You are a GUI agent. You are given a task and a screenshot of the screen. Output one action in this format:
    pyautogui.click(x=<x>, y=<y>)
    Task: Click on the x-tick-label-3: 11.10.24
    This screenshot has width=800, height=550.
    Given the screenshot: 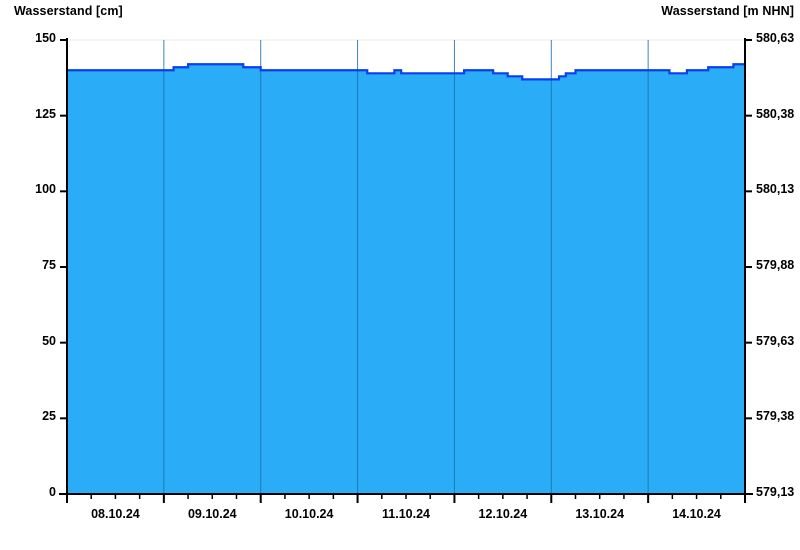 What is the action you would take?
    pyautogui.click(x=406, y=514)
    